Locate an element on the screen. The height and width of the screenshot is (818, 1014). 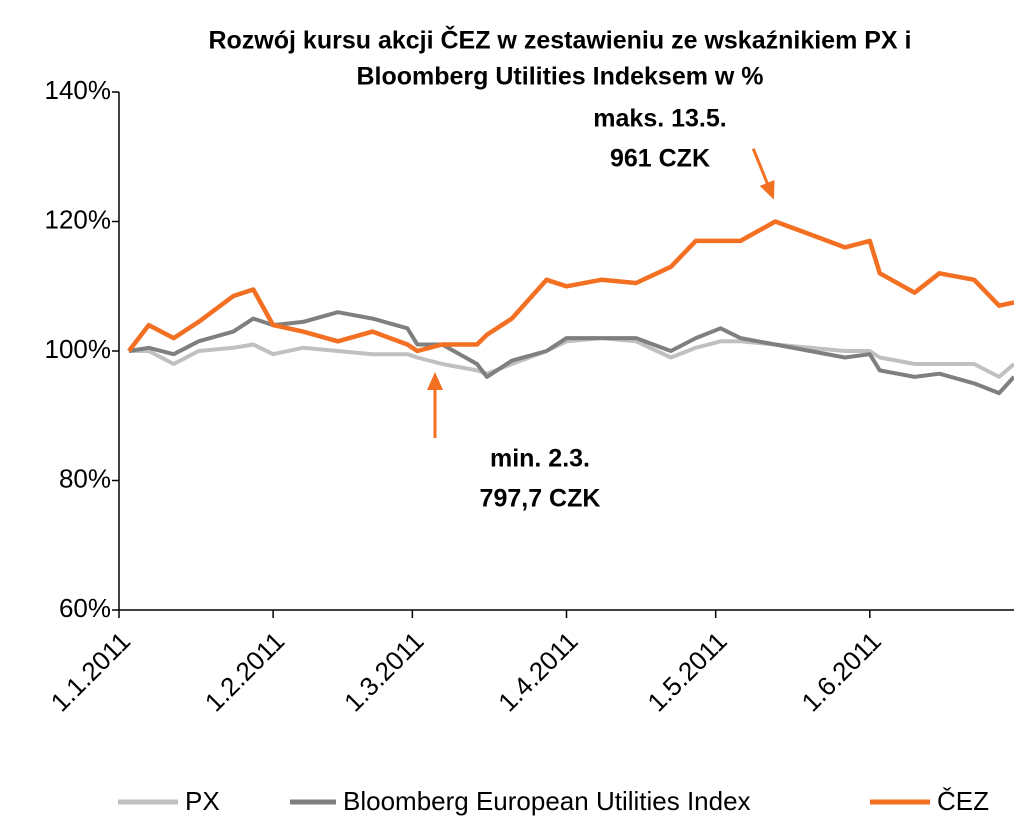
x-tick-label: 1.3.2011 is located at coordinates (383, 671).